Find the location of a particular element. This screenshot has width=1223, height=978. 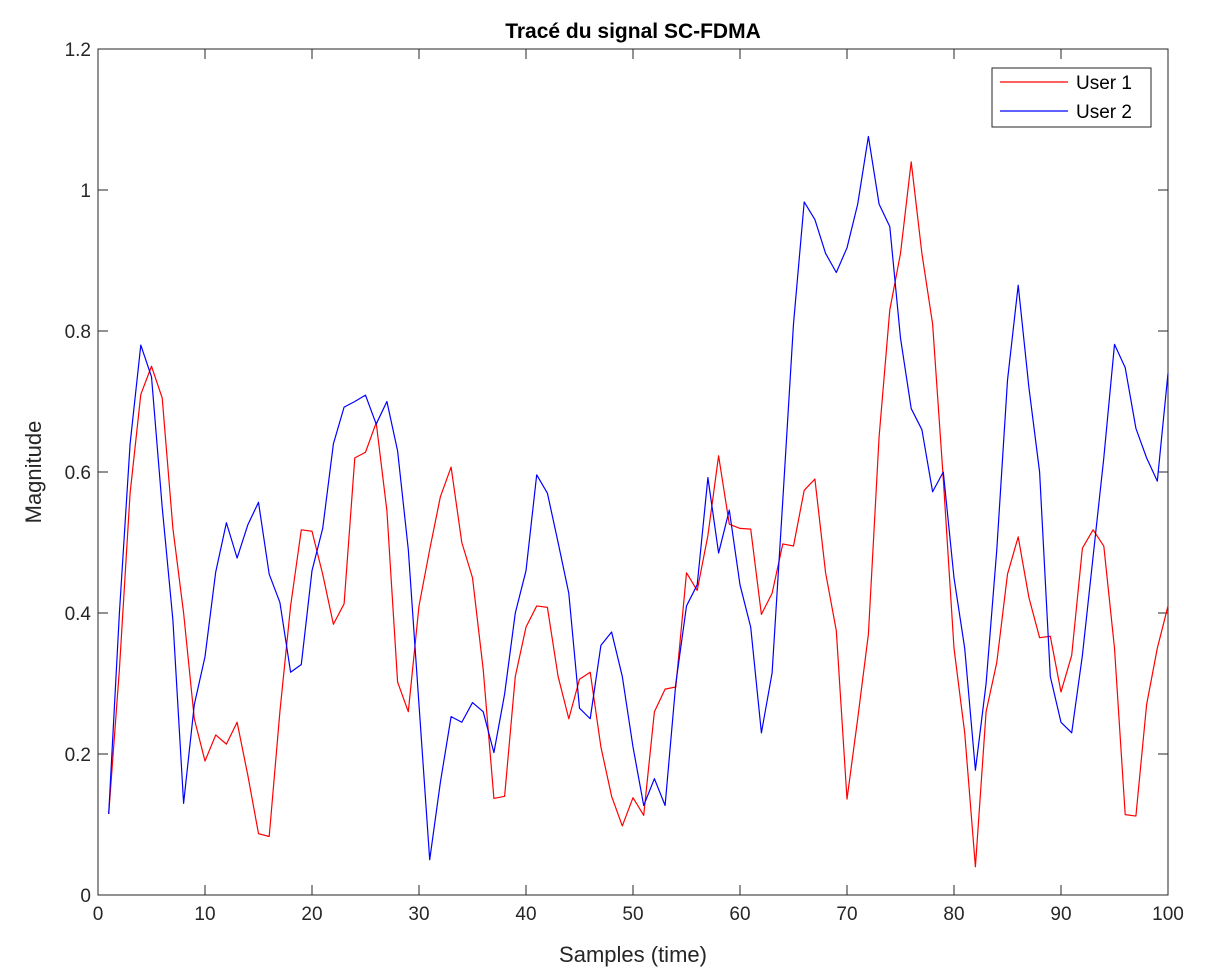

x-tick-label: 60 is located at coordinates (739, 914).